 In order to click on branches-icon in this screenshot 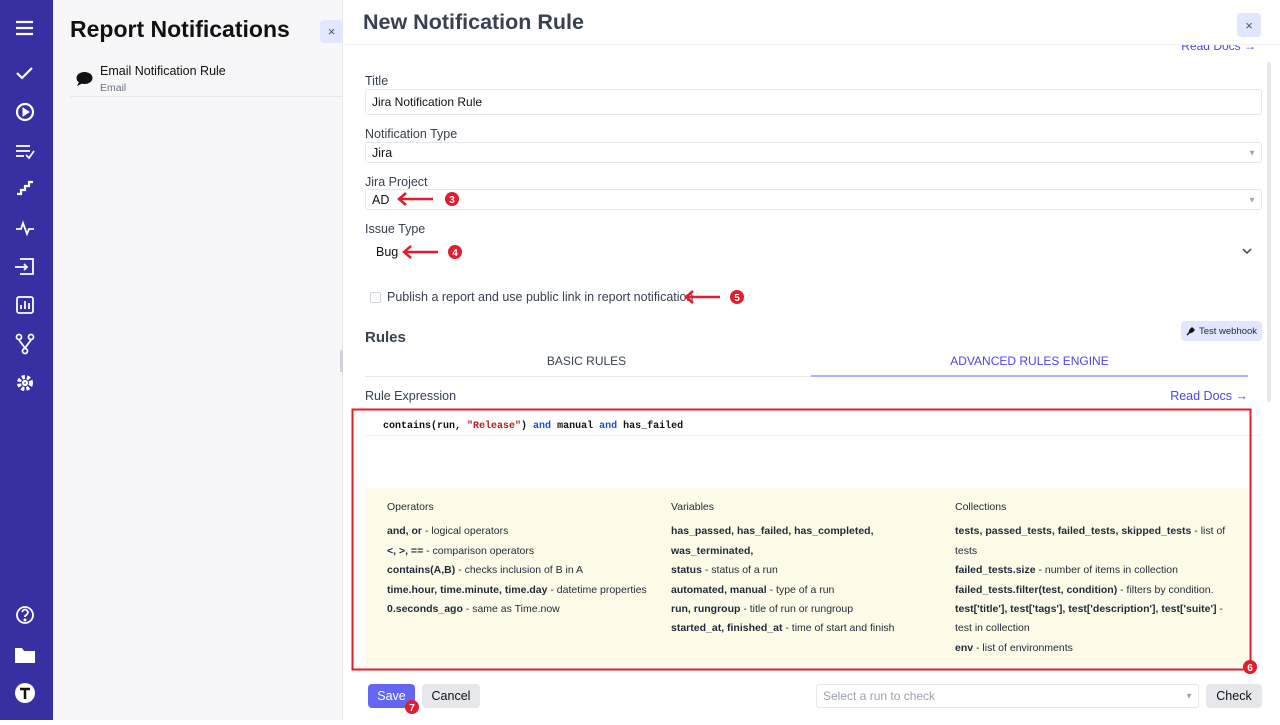, I will do `click(25, 344)`.